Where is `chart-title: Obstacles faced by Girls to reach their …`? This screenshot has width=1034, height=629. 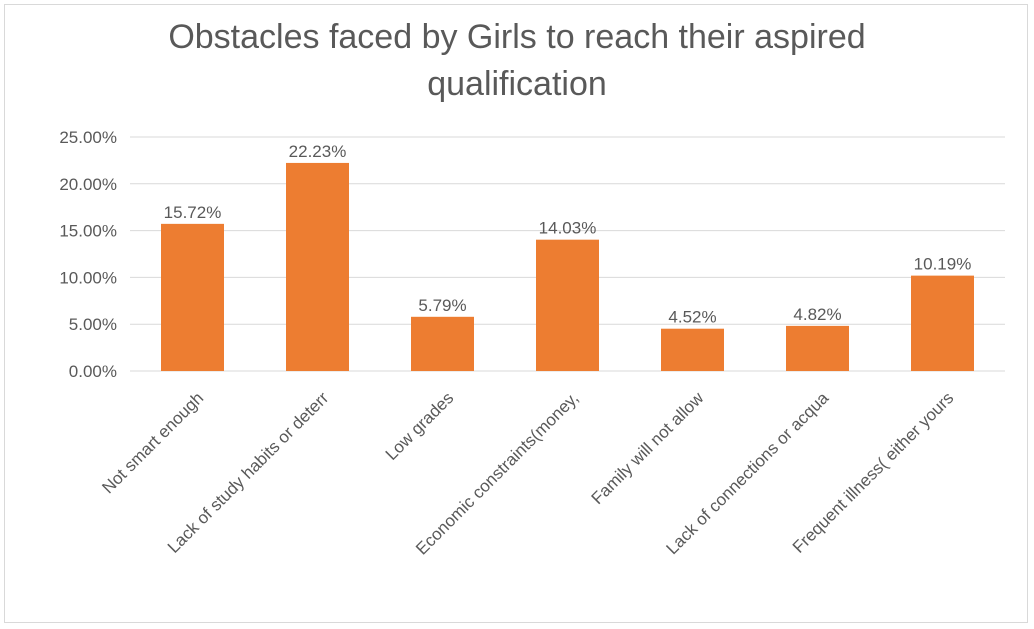 chart-title: Obstacles faced by Girls to reach their … is located at coordinates (517, 61).